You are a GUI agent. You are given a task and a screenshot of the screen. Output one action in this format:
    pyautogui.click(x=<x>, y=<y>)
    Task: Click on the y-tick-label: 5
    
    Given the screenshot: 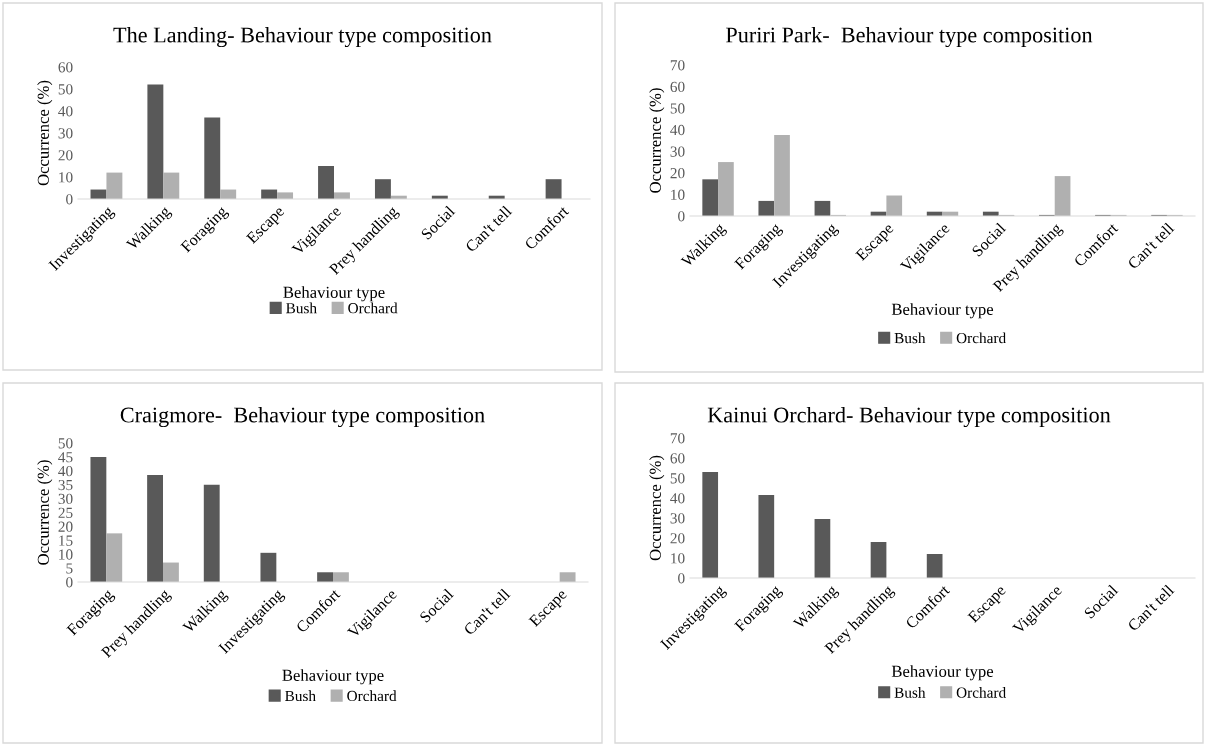 What is the action you would take?
    pyautogui.click(x=69, y=568)
    